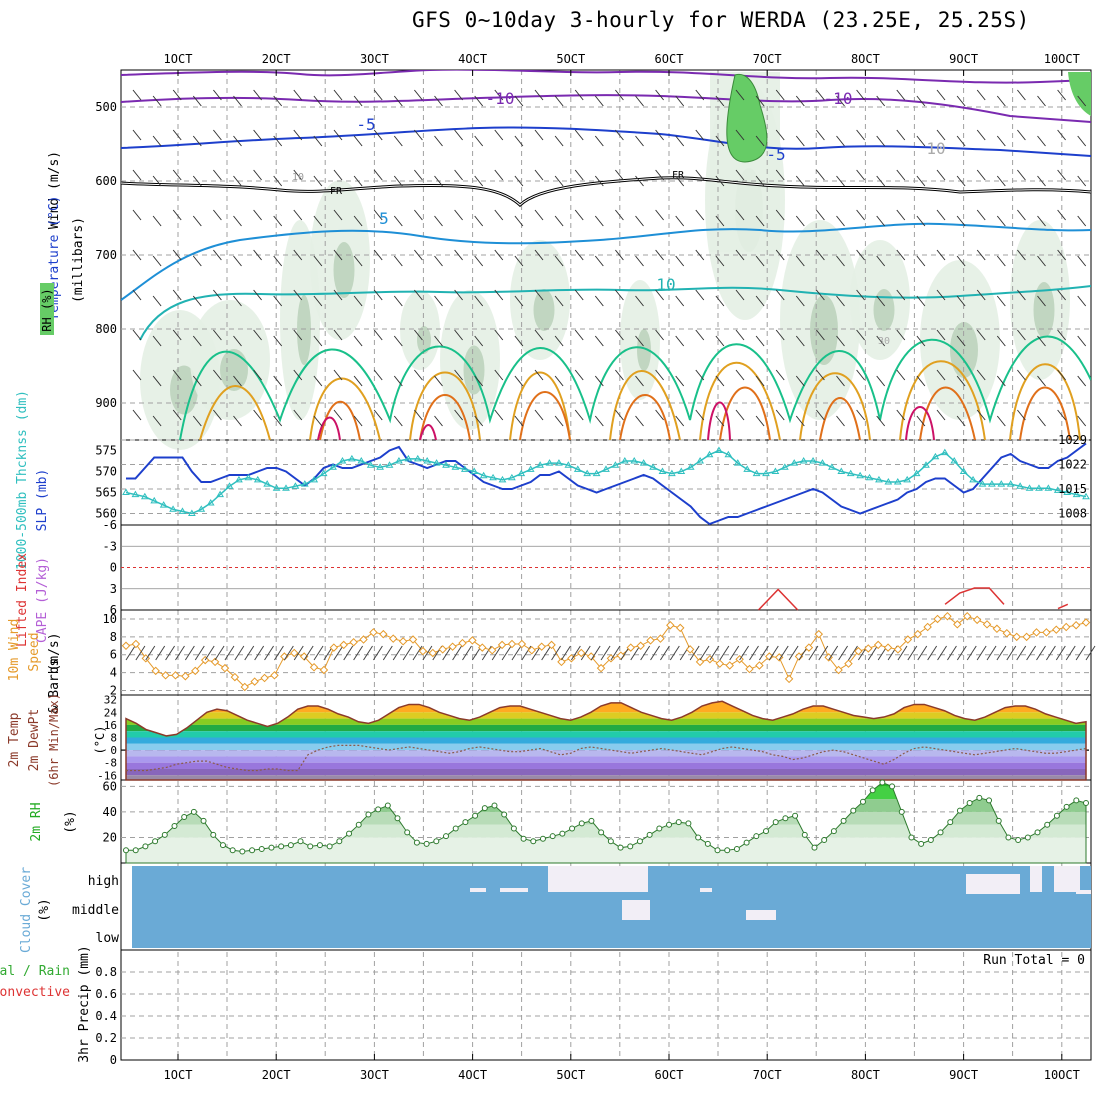  I want to click on y-tick: 560, so click(106, 514).